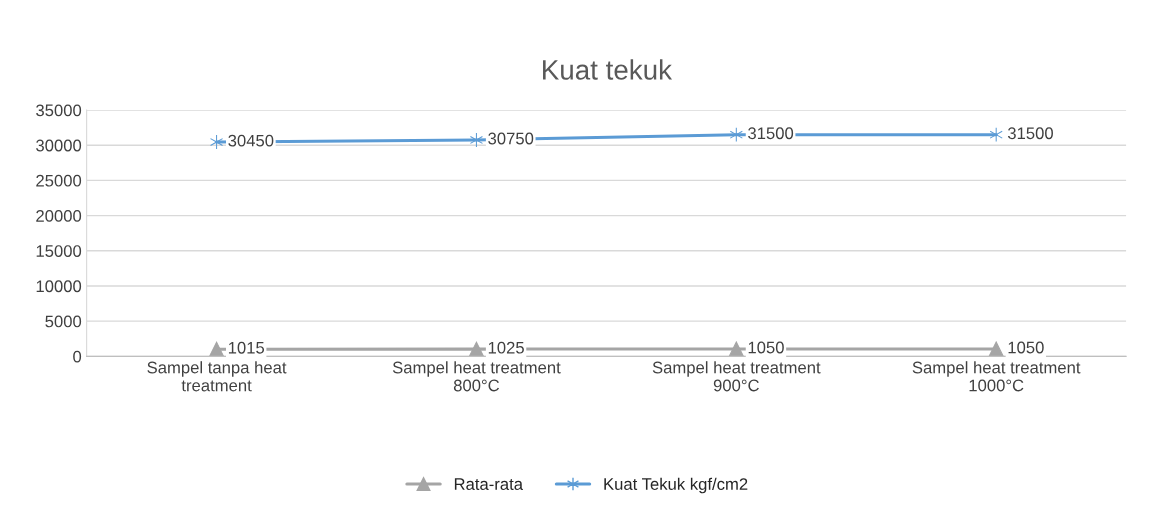 This screenshot has height=524, width=1155. What do you see at coordinates (511, 138) in the screenshot?
I see `data-label: 30750` at bounding box center [511, 138].